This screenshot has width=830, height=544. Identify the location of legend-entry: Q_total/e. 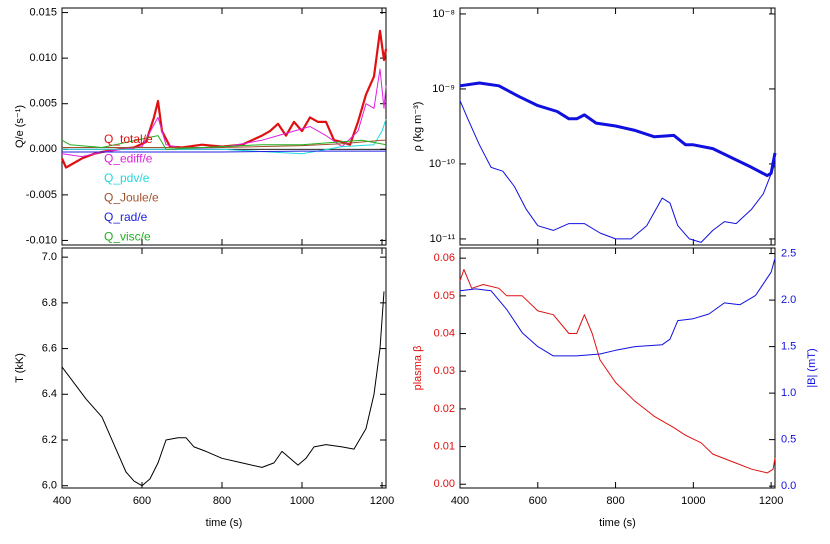
(128, 139).